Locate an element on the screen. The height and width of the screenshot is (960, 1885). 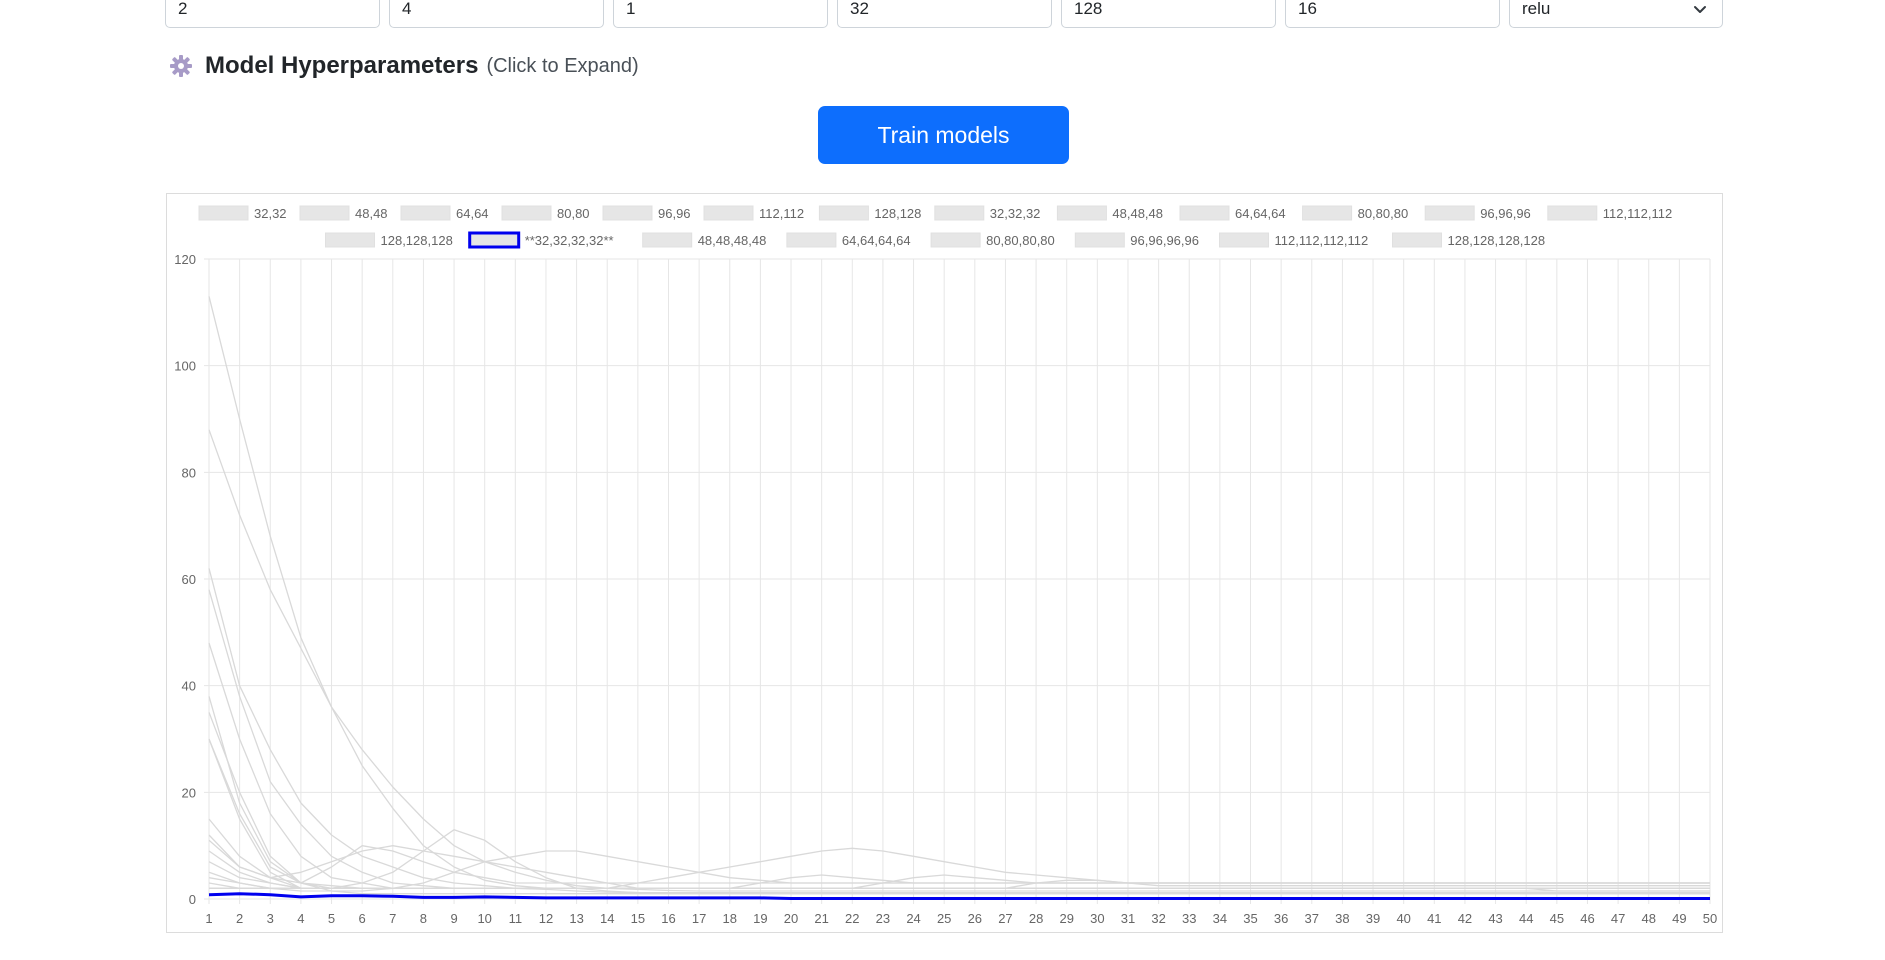
legend-label: 64,64 is located at coordinates (472, 213).